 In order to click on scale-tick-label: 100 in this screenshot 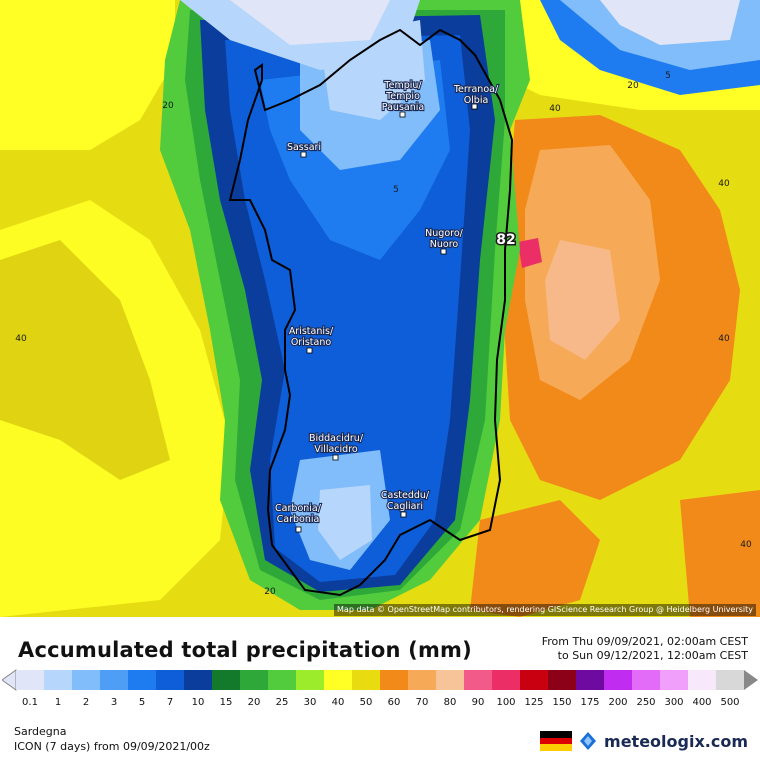, I will do `click(506, 702)`.